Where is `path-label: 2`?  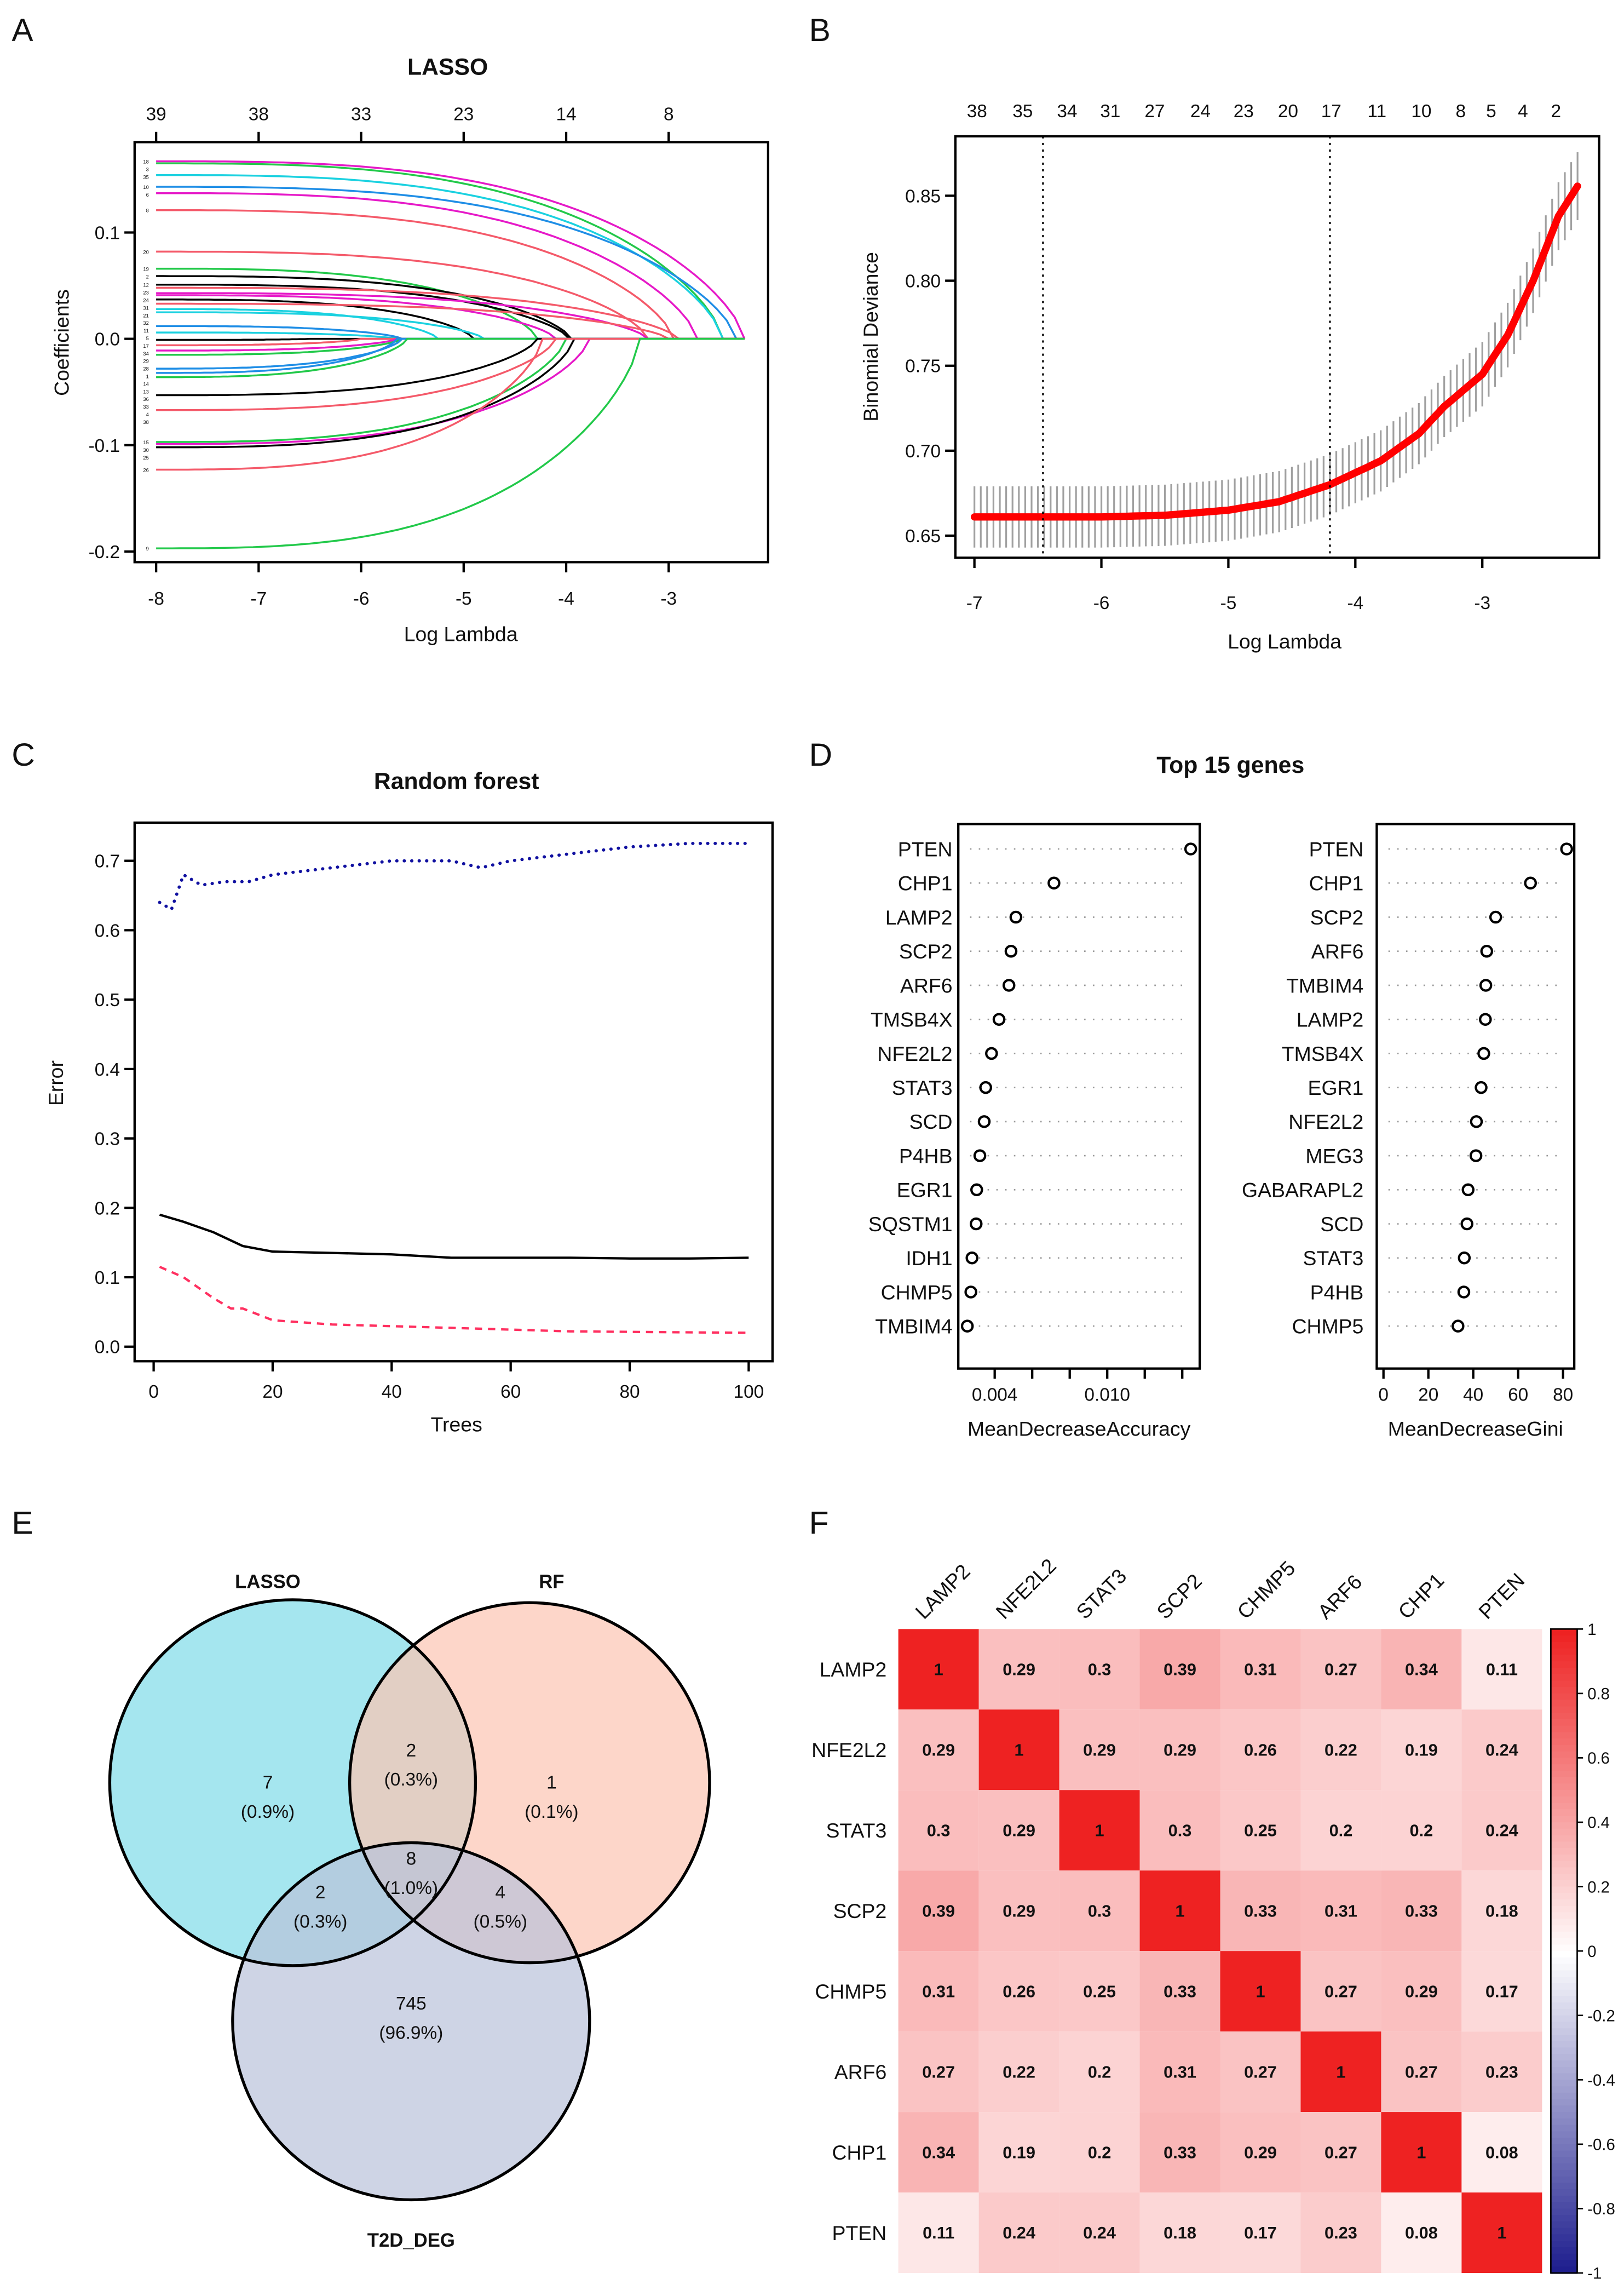
path-label: 2 is located at coordinates (148, 277).